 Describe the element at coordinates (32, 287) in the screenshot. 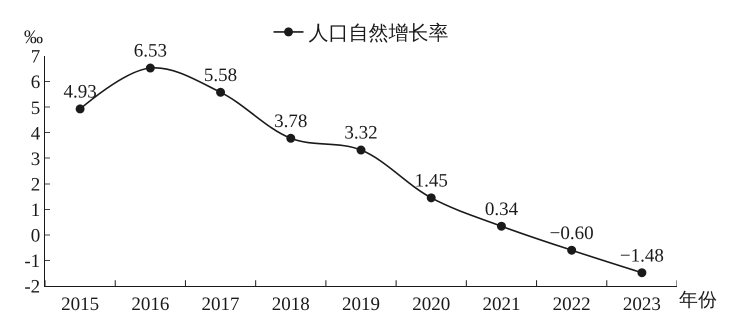

I see `y-tick-label: -2` at that location.